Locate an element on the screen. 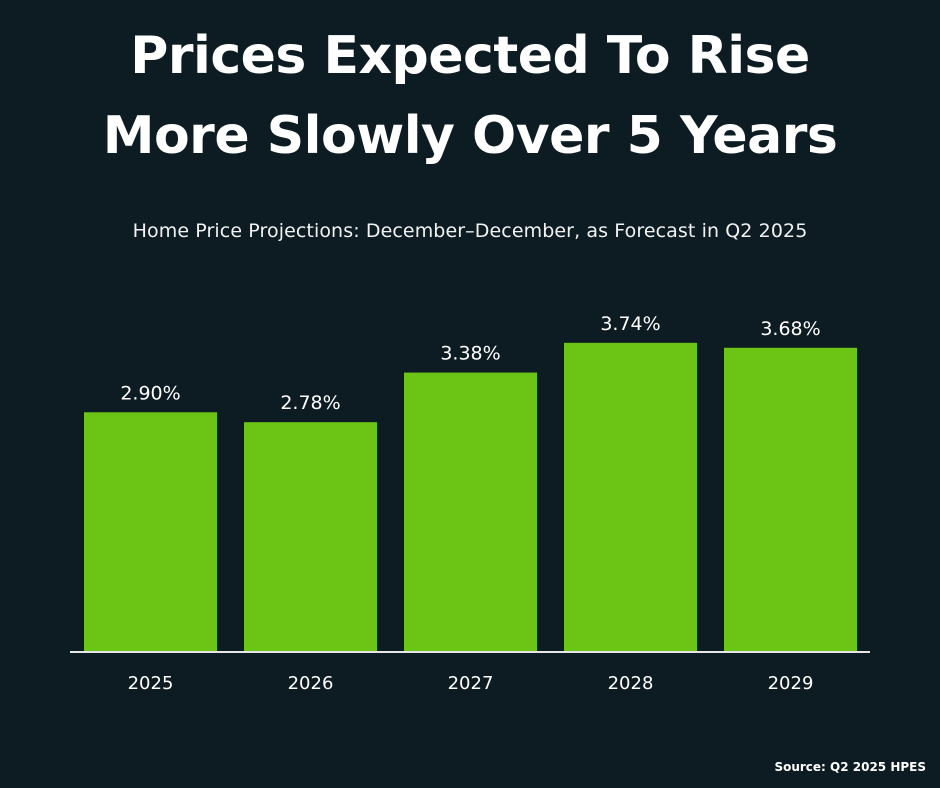 Image resolution: width=940 pixels, height=788 pixels. bar-2027 is located at coordinates (470, 512).